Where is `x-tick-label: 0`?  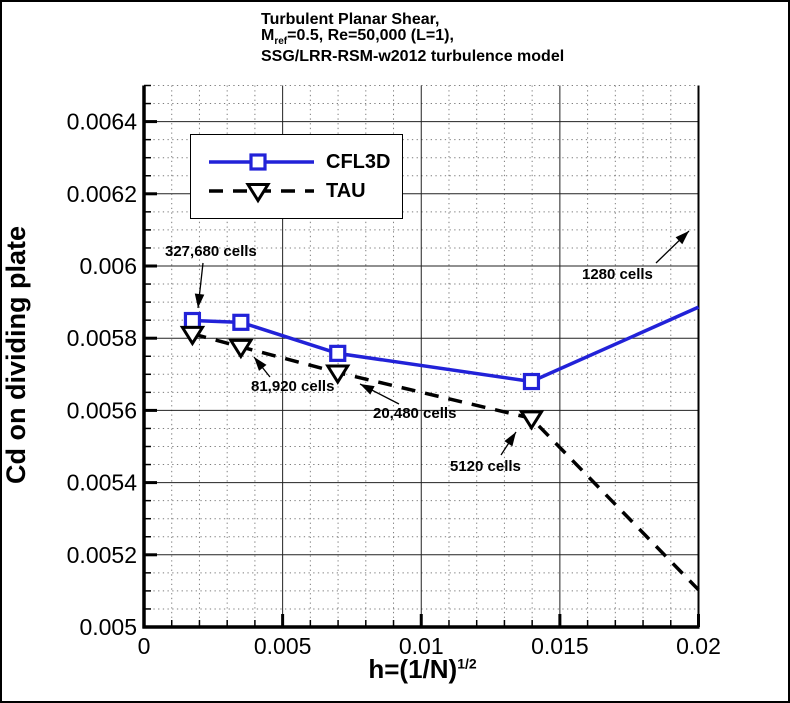 x-tick-label: 0 is located at coordinates (144, 646).